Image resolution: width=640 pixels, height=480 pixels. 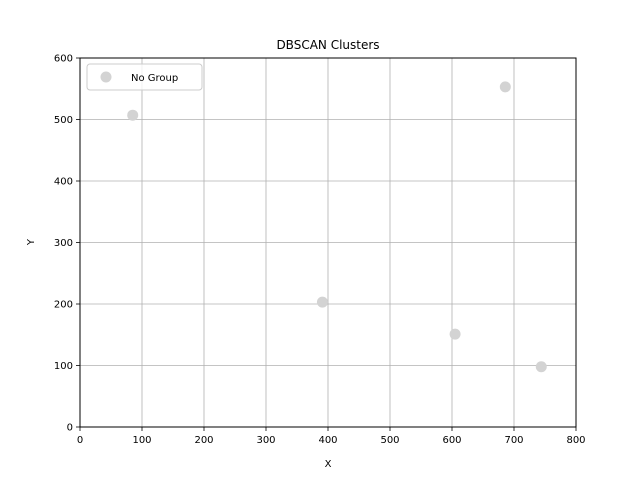 What do you see at coordinates (63, 120) in the screenshot?
I see `y-tick-label: 500` at bounding box center [63, 120].